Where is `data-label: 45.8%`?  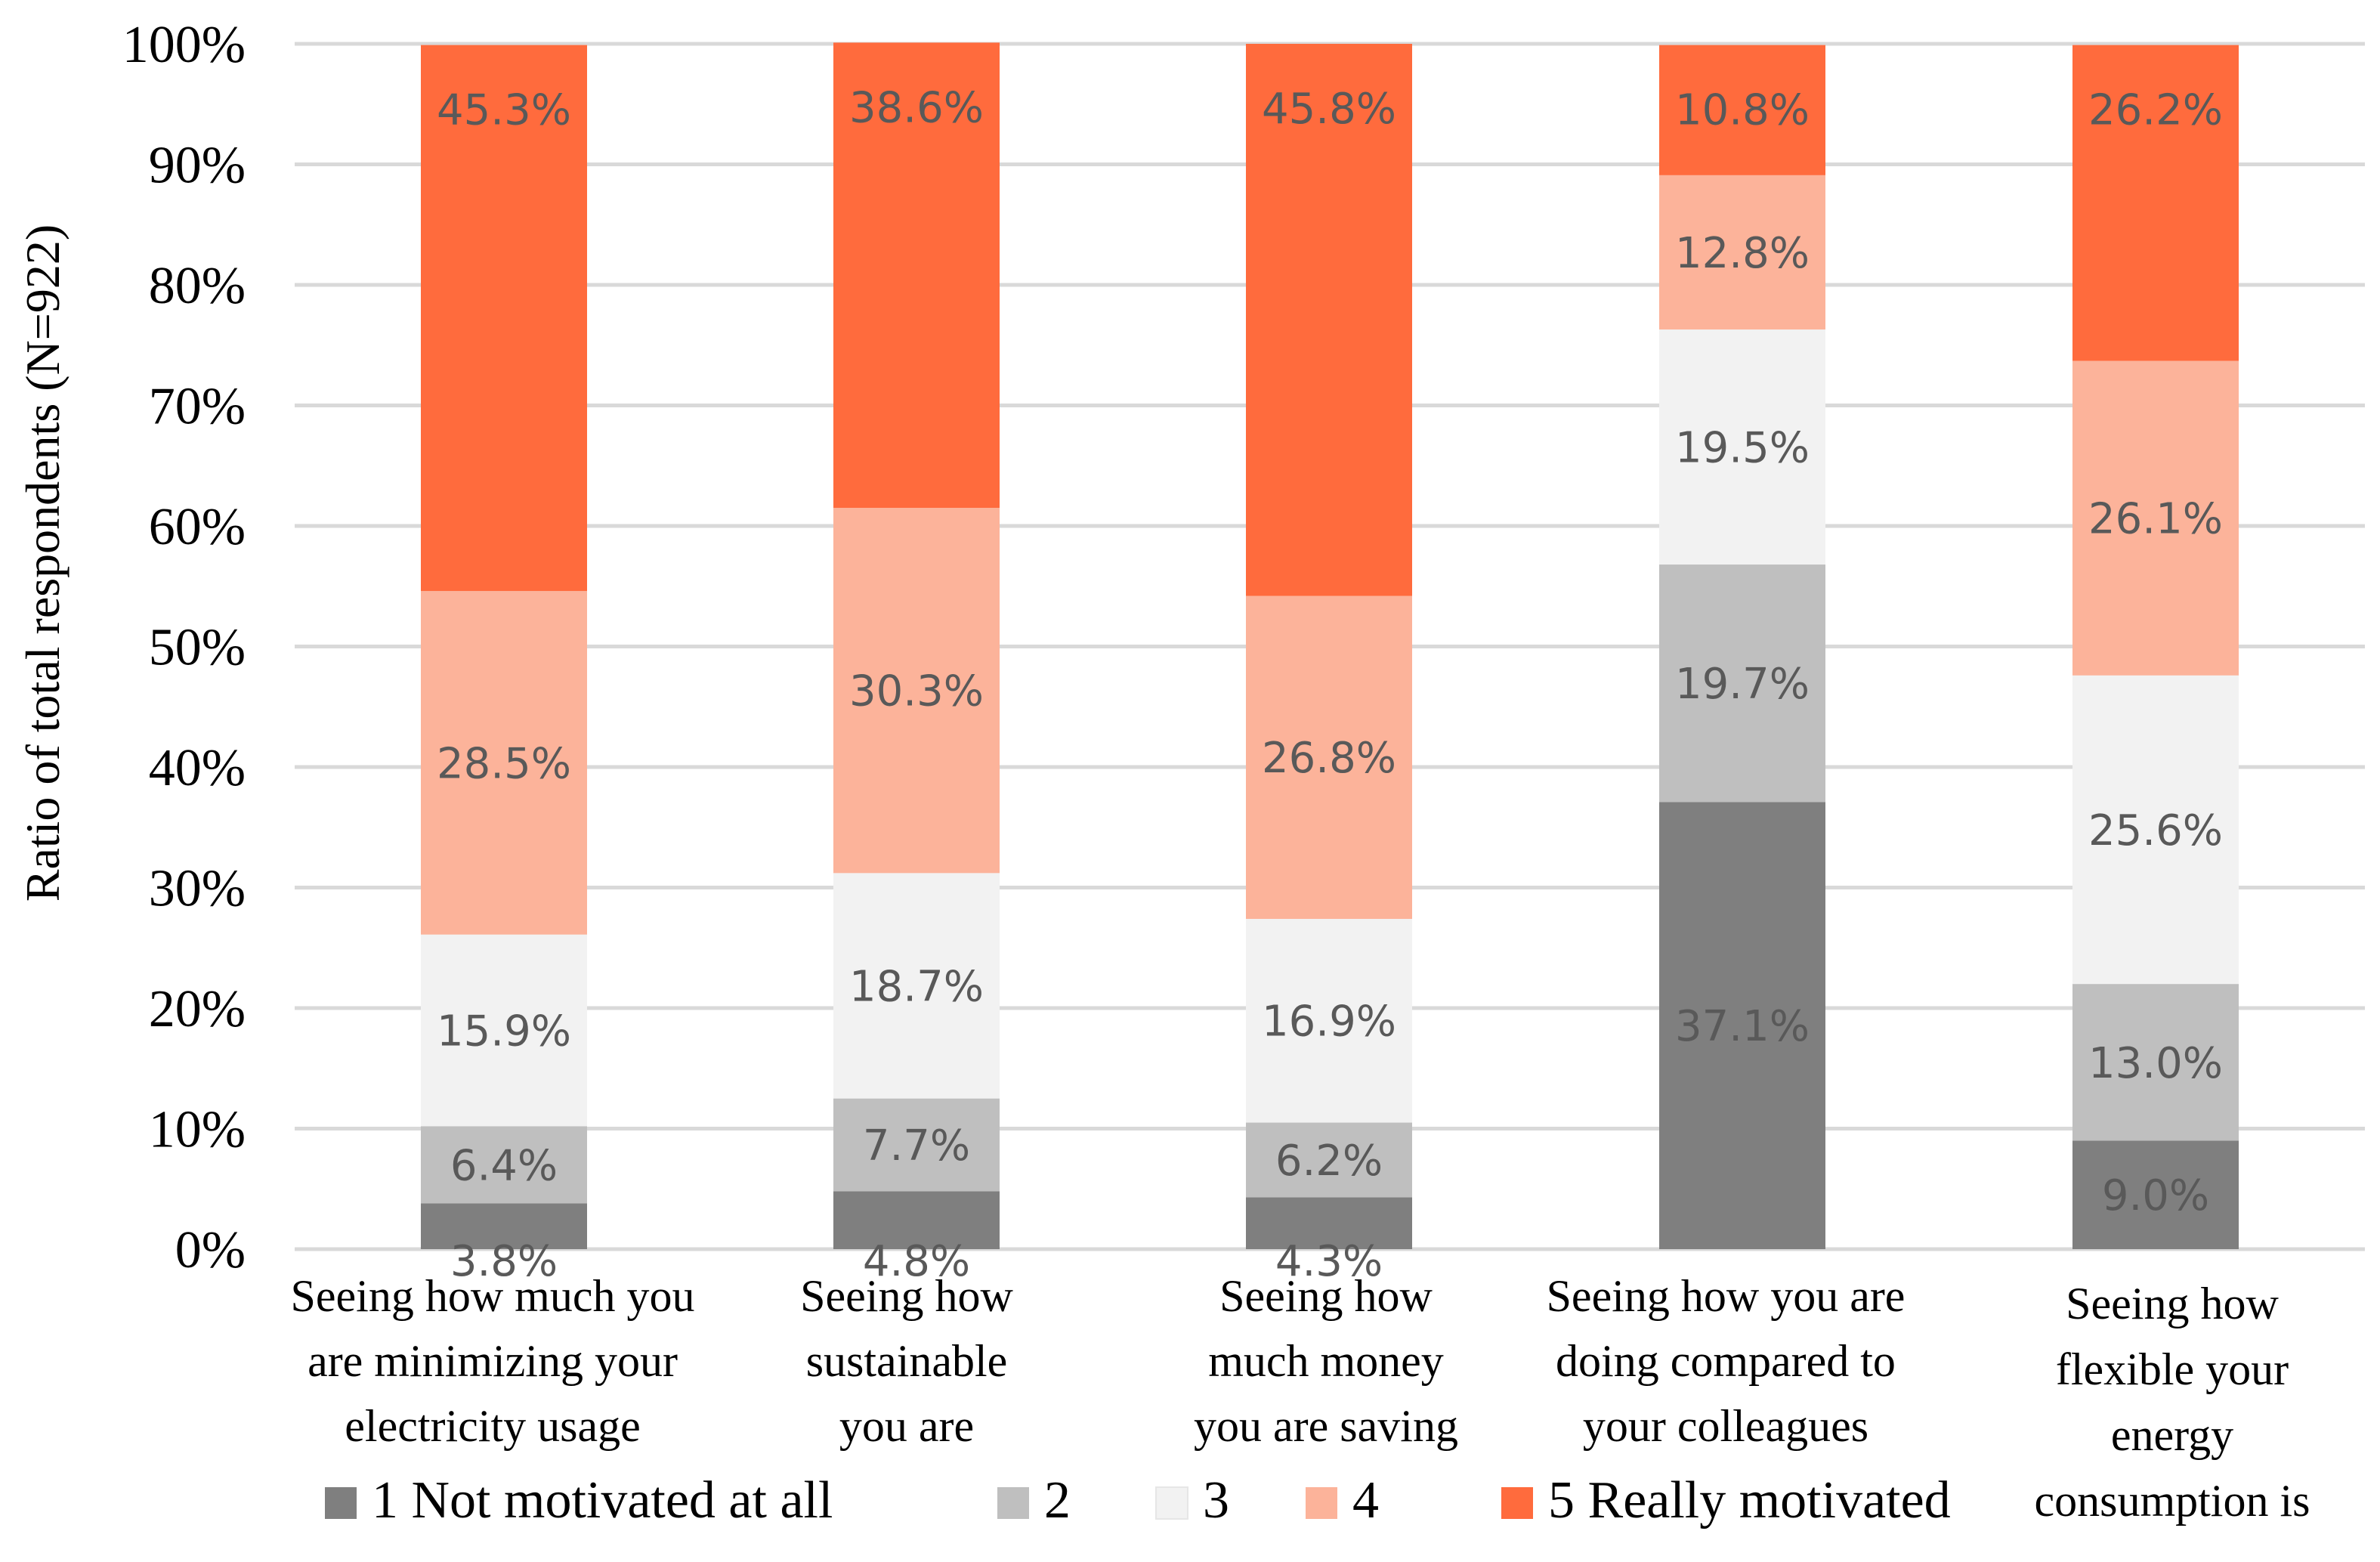 data-label: 45.8% is located at coordinates (1329, 110).